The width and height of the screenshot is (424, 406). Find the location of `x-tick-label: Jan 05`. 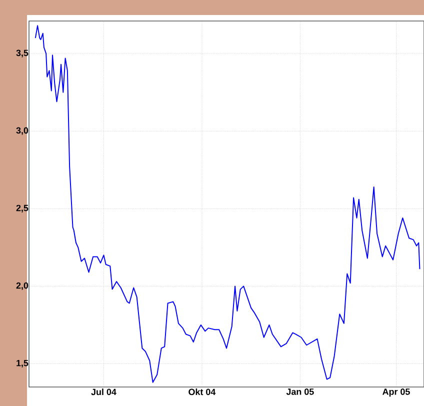

x-tick-label: Jan 05 is located at coordinates (300, 391).